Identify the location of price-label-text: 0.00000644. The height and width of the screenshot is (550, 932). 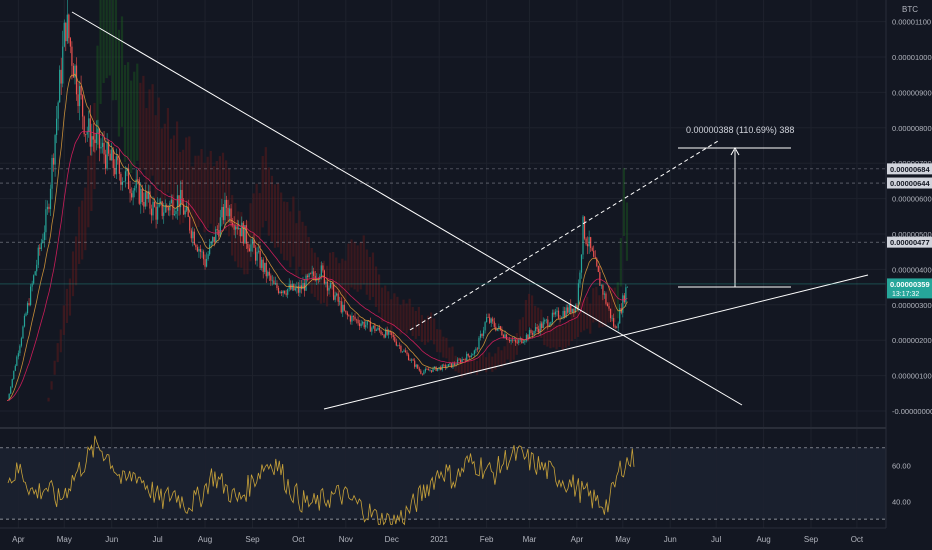
(910, 183).